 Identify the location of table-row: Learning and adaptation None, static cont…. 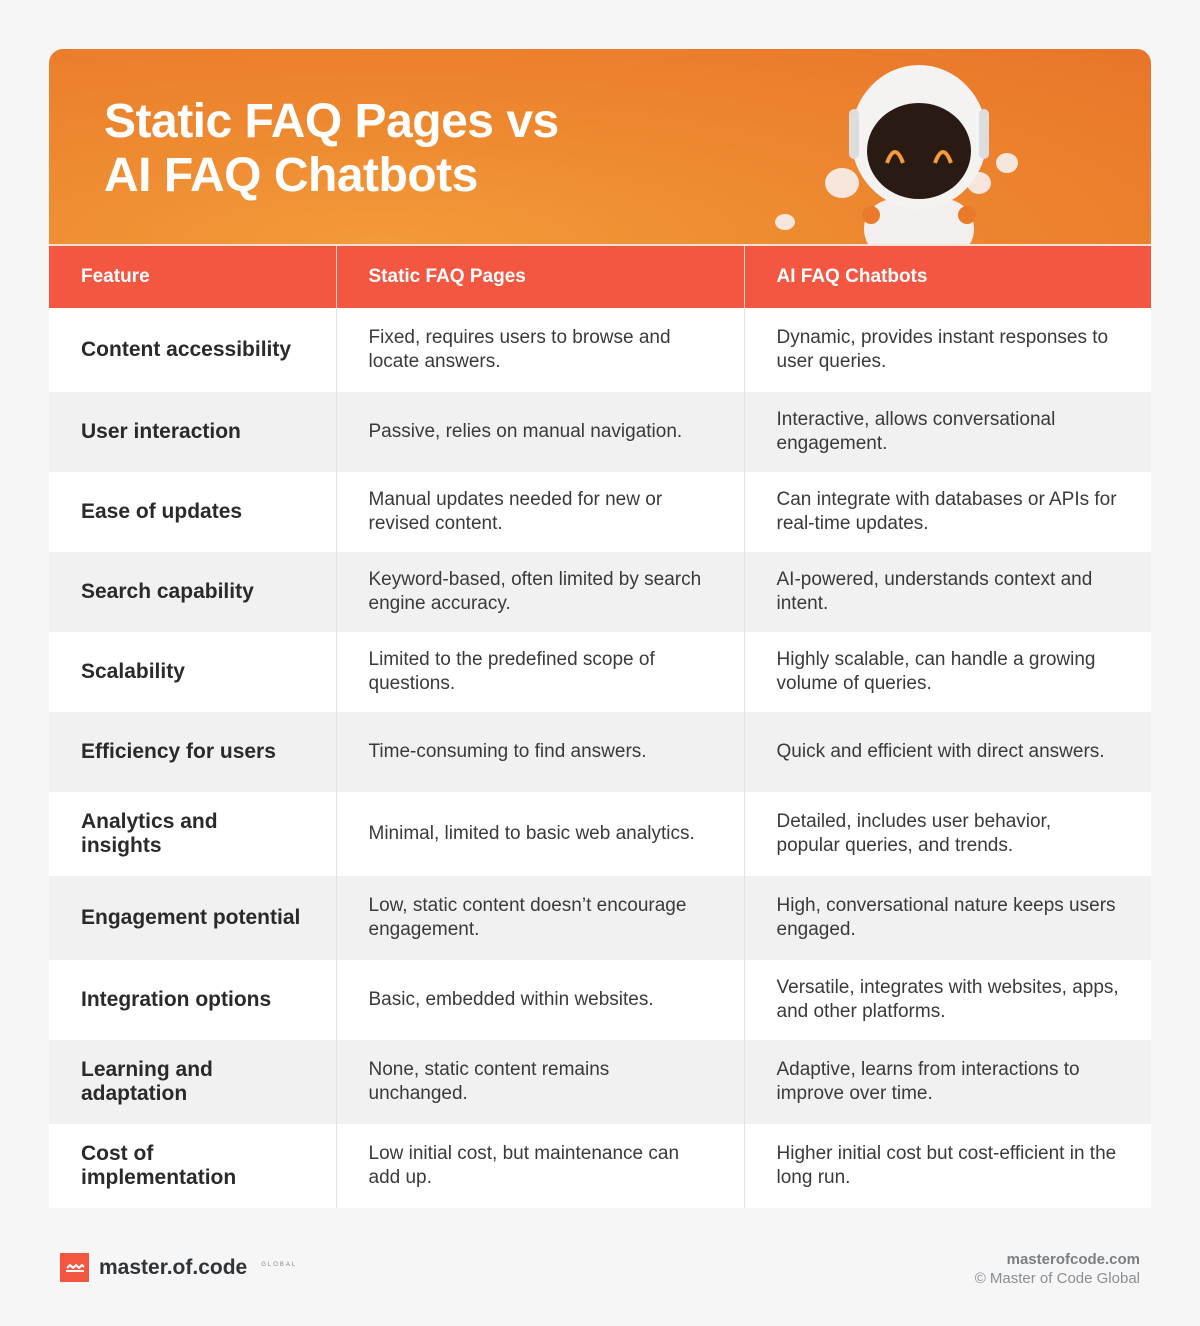
(600, 1082).